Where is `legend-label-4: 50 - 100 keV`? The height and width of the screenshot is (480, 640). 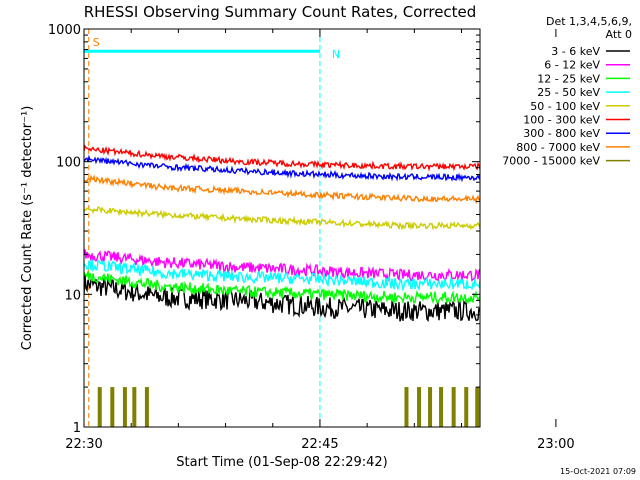 legend-label-4: 50 - 100 keV is located at coordinates (565, 106).